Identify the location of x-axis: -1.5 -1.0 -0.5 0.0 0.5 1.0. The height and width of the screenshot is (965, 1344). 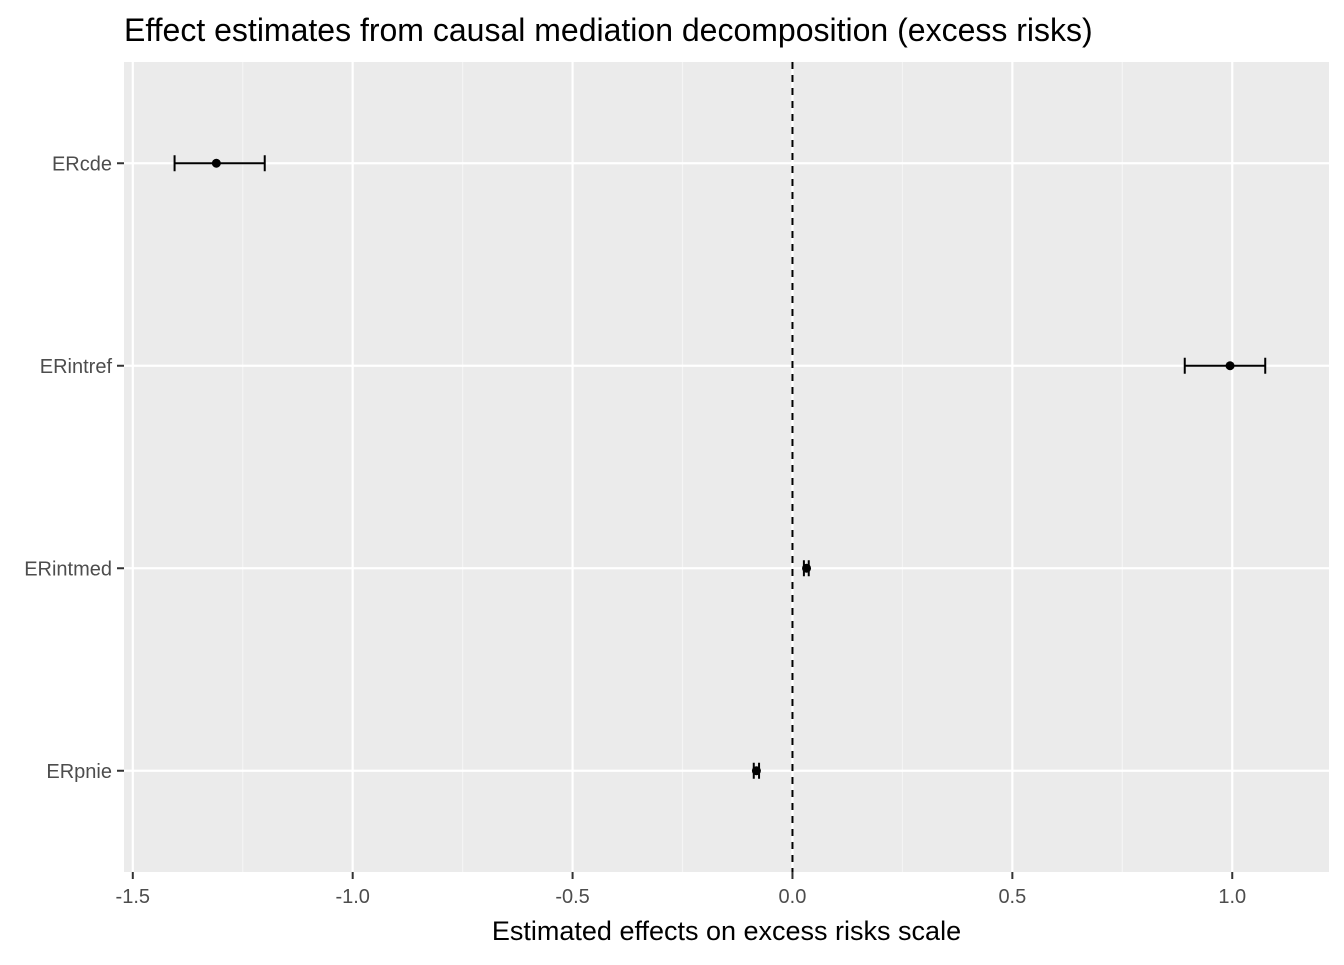
(681, 890).